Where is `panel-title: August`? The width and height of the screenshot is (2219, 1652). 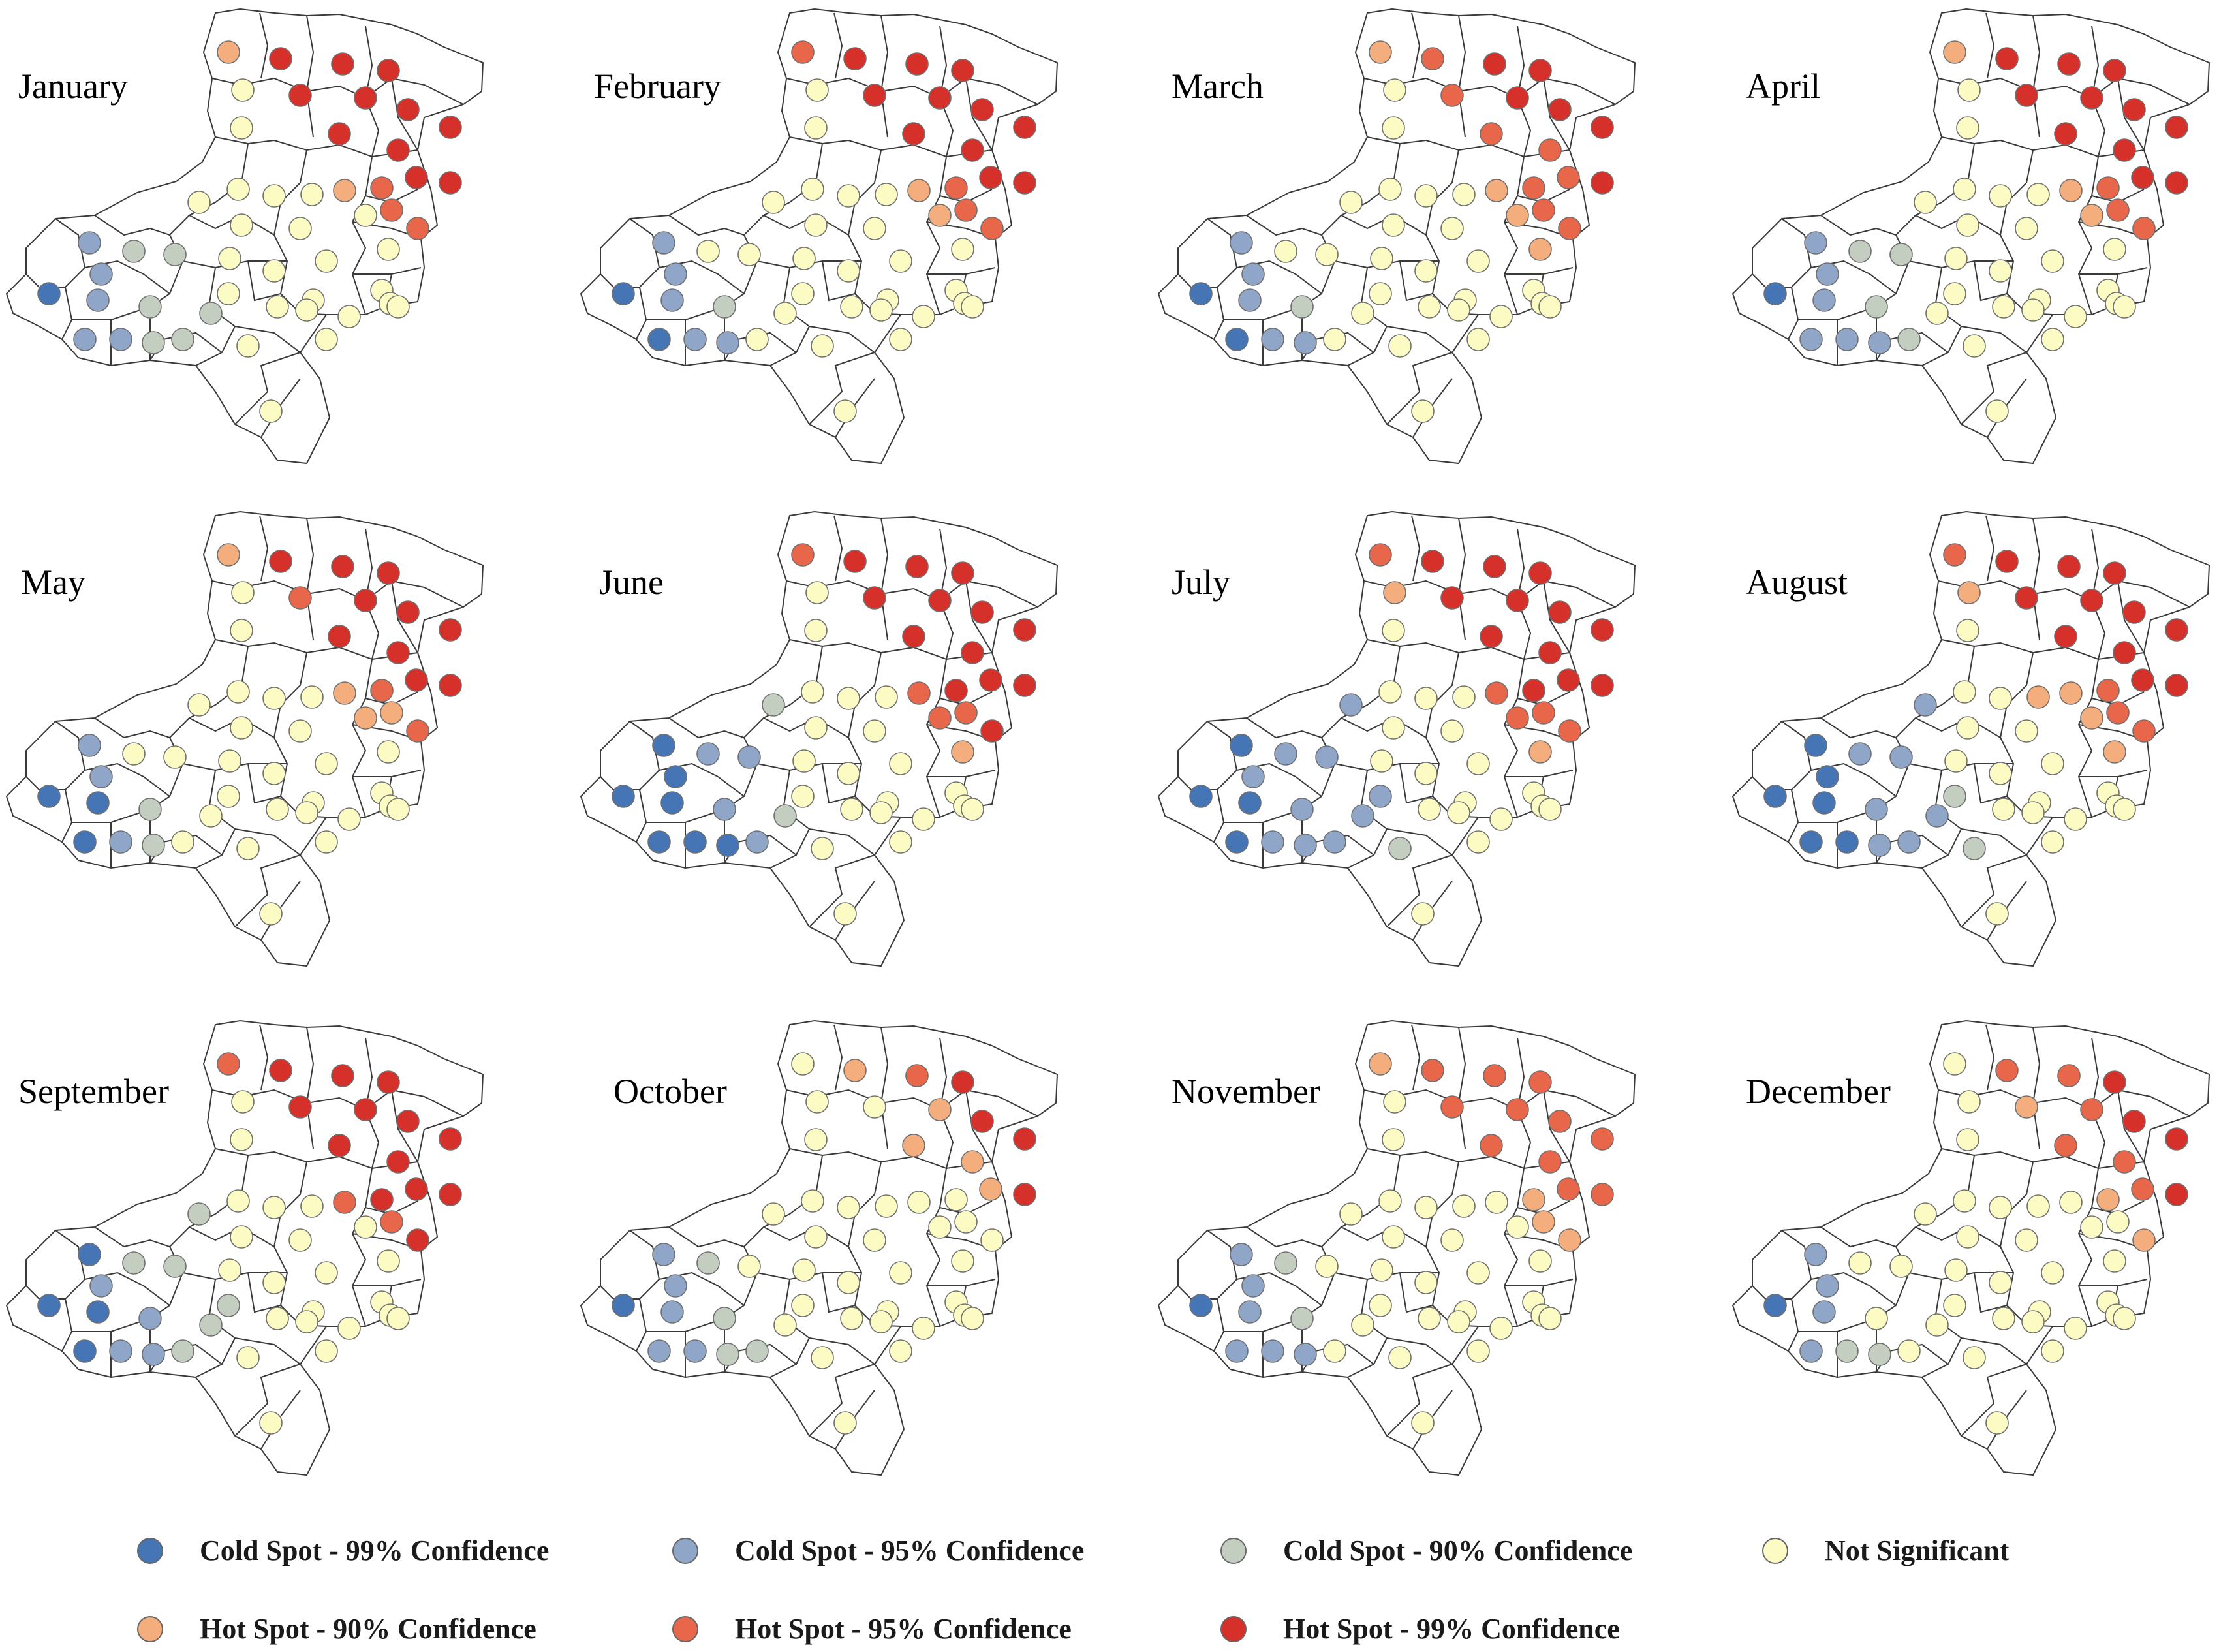
panel-title: August is located at coordinates (1797, 582).